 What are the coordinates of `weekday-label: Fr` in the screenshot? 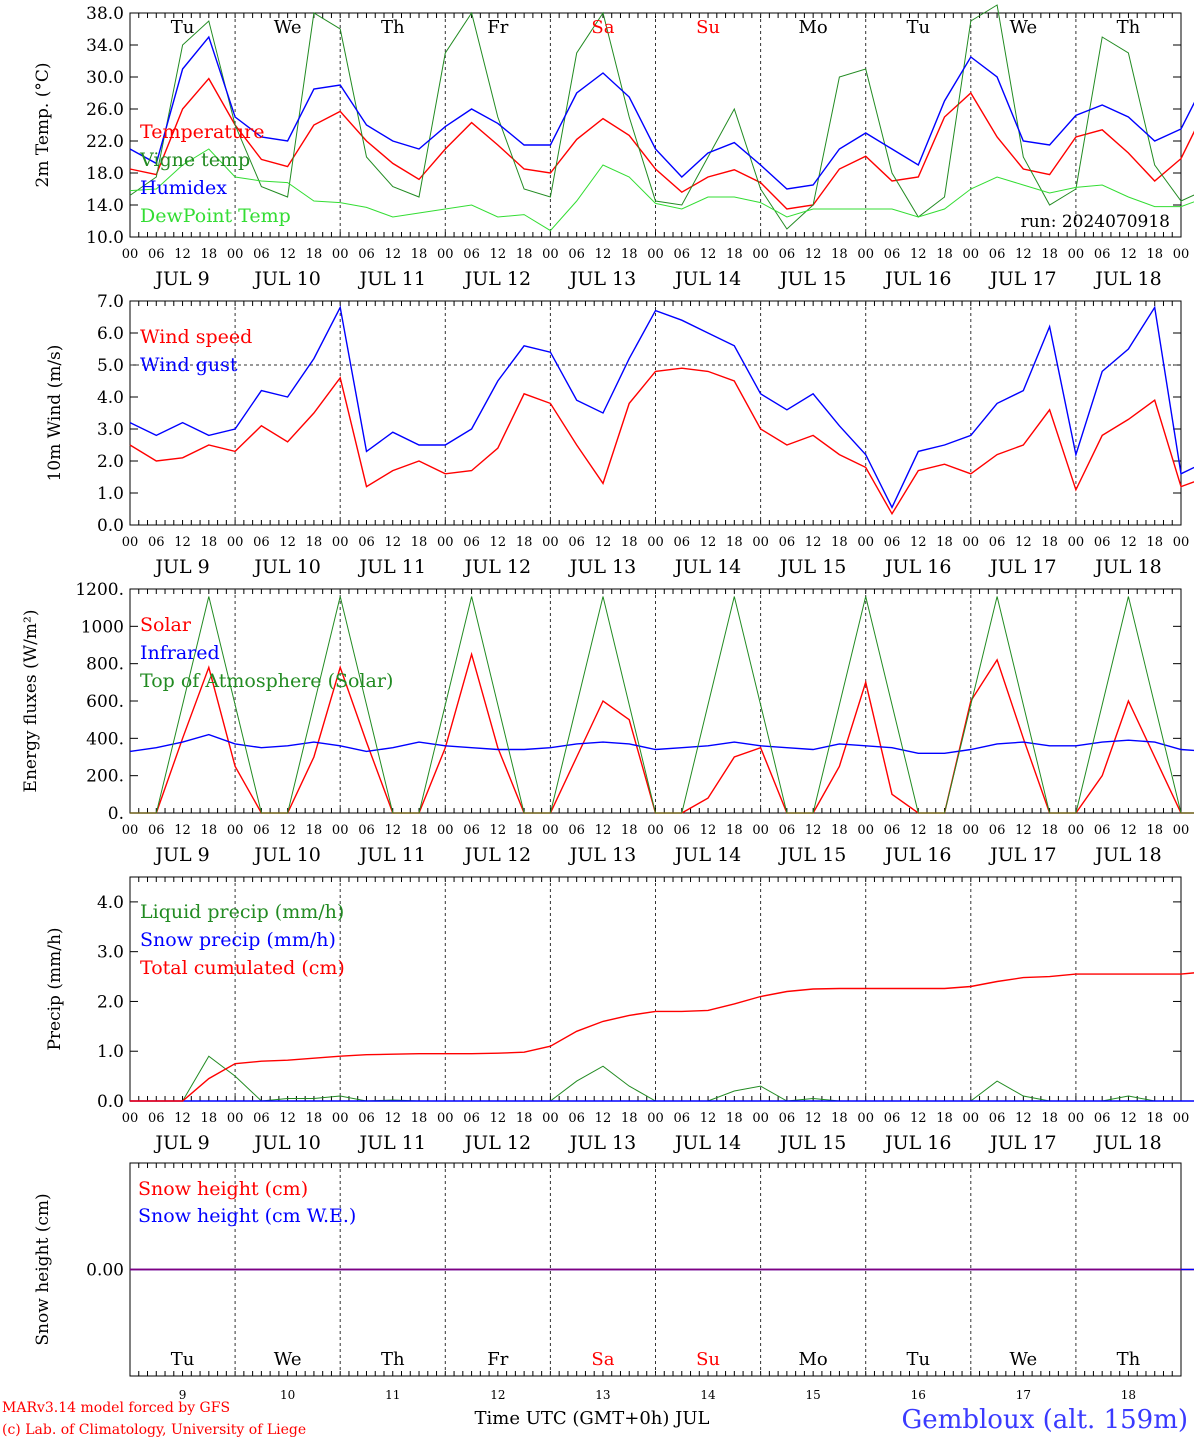 It's located at (497, 1359).